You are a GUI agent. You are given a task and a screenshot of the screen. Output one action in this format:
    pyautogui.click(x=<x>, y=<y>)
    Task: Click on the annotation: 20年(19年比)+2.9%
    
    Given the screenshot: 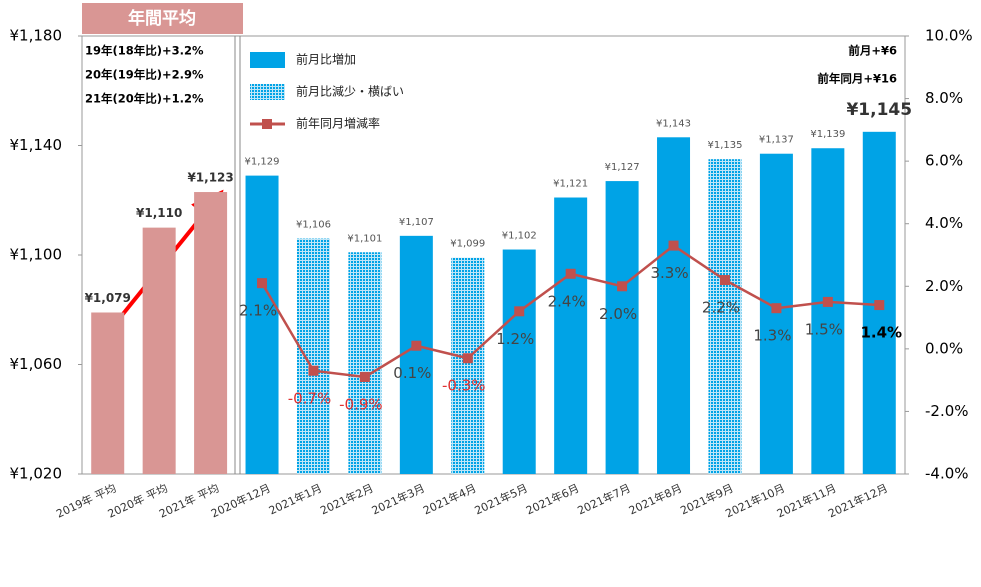 What is the action you would take?
    pyautogui.click(x=144, y=75)
    